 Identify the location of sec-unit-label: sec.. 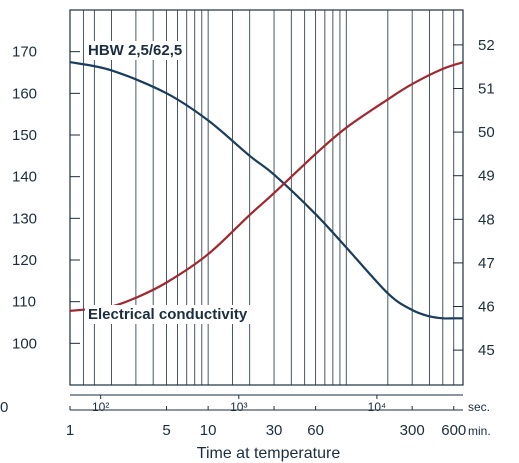
(479, 407).